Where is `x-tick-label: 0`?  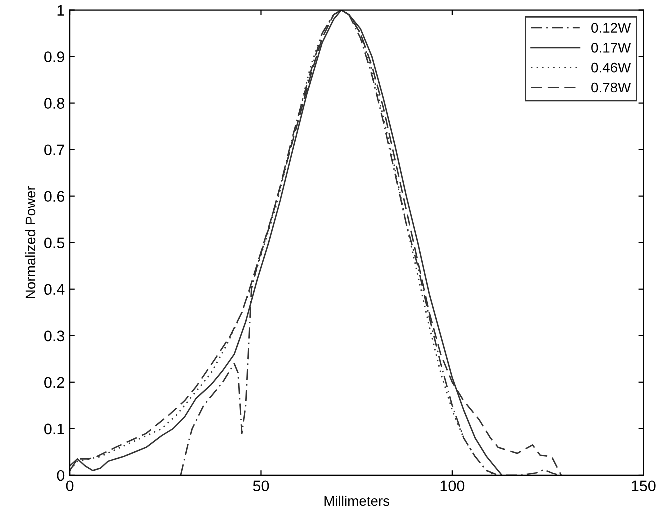 x-tick-label: 0 is located at coordinates (70, 486).